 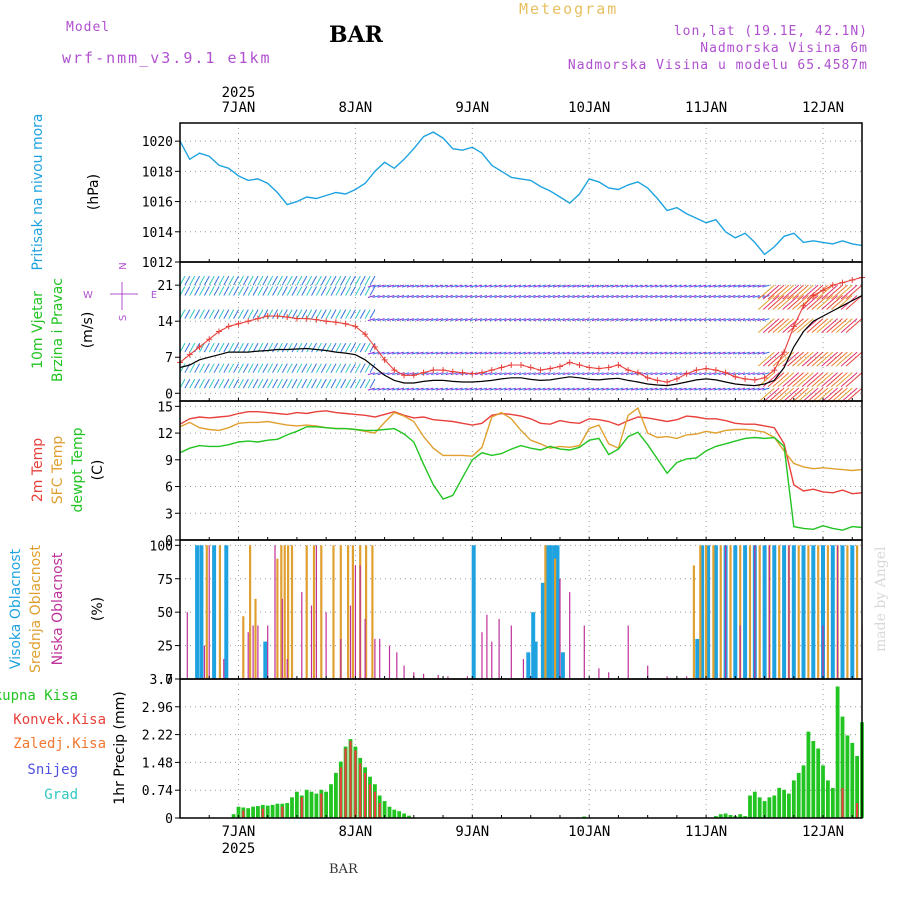 What do you see at coordinates (157, 791) in the screenshot?
I see `y-tick-label: 0.74` at bounding box center [157, 791].